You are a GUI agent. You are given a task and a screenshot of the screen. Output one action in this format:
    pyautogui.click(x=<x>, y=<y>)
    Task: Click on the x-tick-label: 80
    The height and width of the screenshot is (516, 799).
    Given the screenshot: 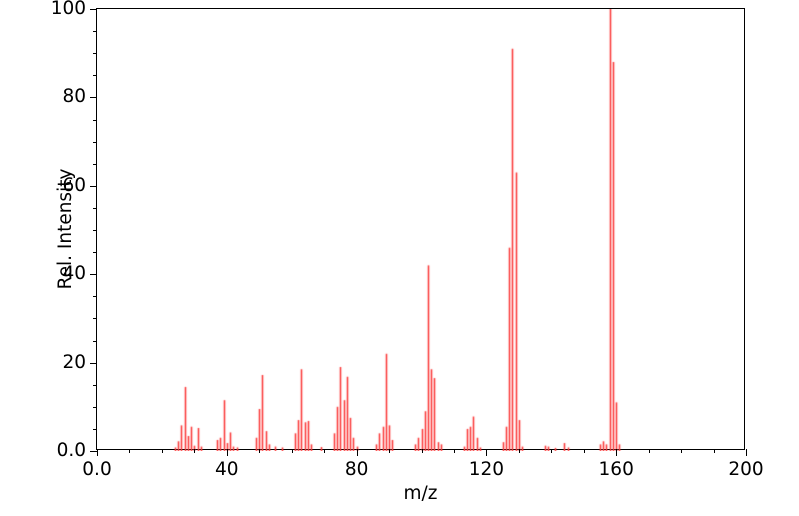 What is the action you would take?
    pyautogui.click(x=356, y=469)
    